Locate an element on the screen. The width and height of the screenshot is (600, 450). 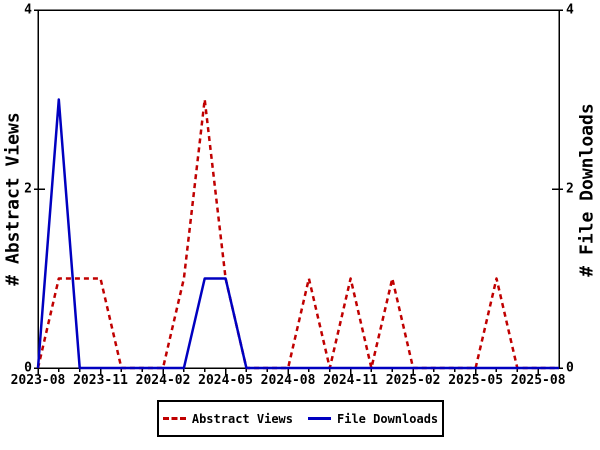
svg-text: 2024-02 is located at coordinates (163, 380).